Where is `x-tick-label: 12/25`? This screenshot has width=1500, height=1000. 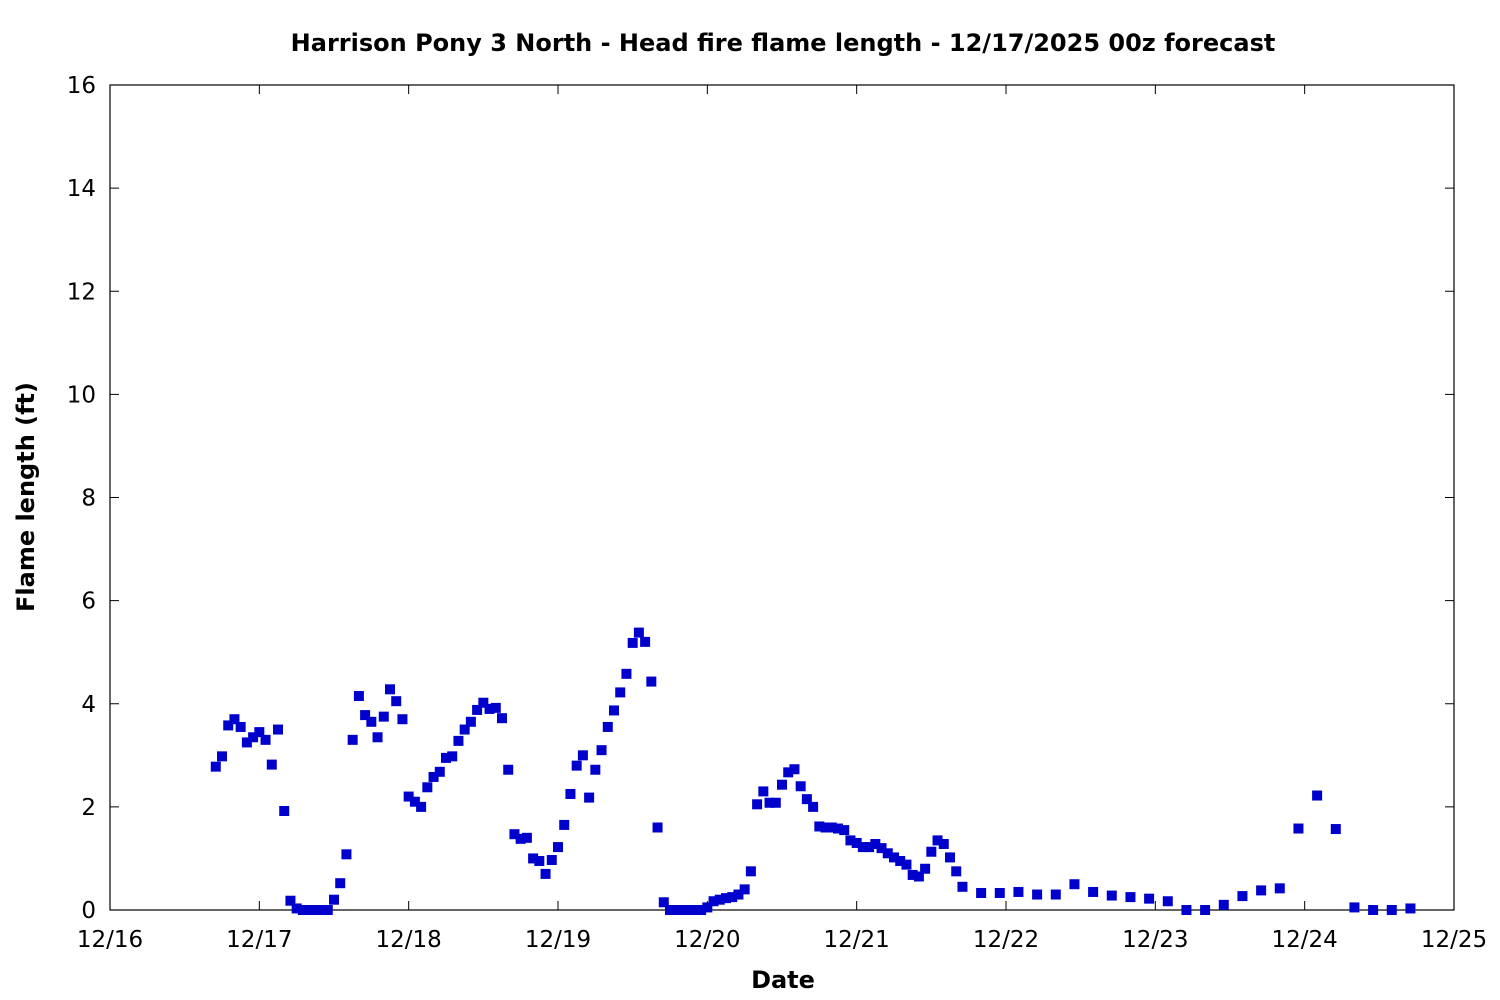
x-tick-label: 12/25 is located at coordinates (1454, 940).